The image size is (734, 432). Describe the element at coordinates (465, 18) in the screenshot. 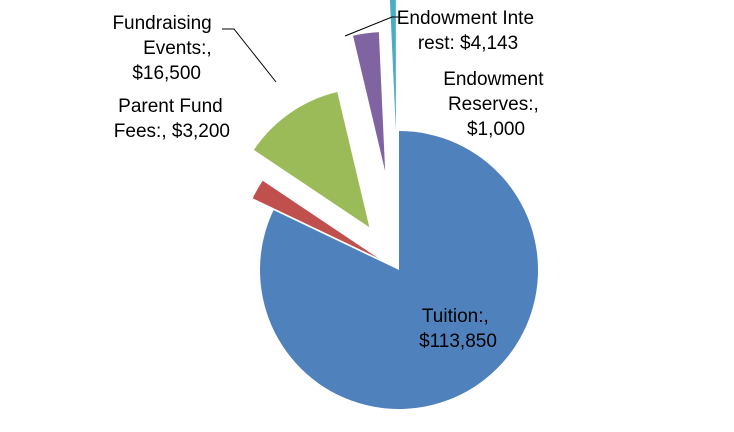

I see `slice-label-line: Endowment Inte` at that location.